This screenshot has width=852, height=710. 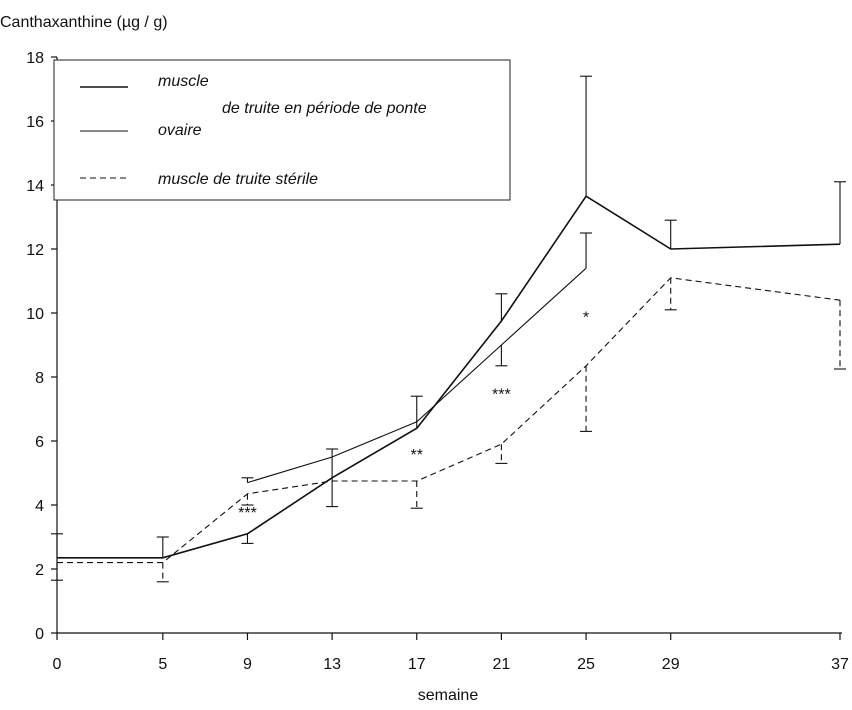 What do you see at coordinates (35, 186) in the screenshot?
I see `y-tick-label: 14` at bounding box center [35, 186].